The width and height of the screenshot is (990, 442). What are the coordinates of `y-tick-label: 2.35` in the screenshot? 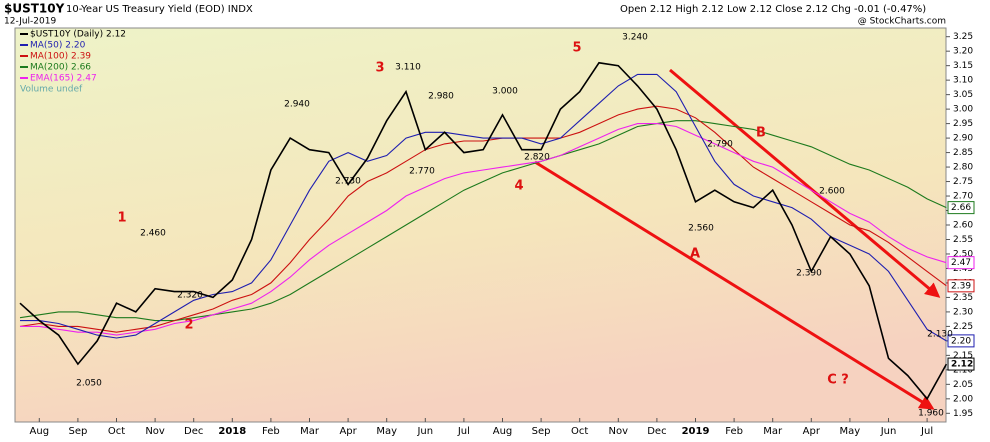 It's located at (963, 298).